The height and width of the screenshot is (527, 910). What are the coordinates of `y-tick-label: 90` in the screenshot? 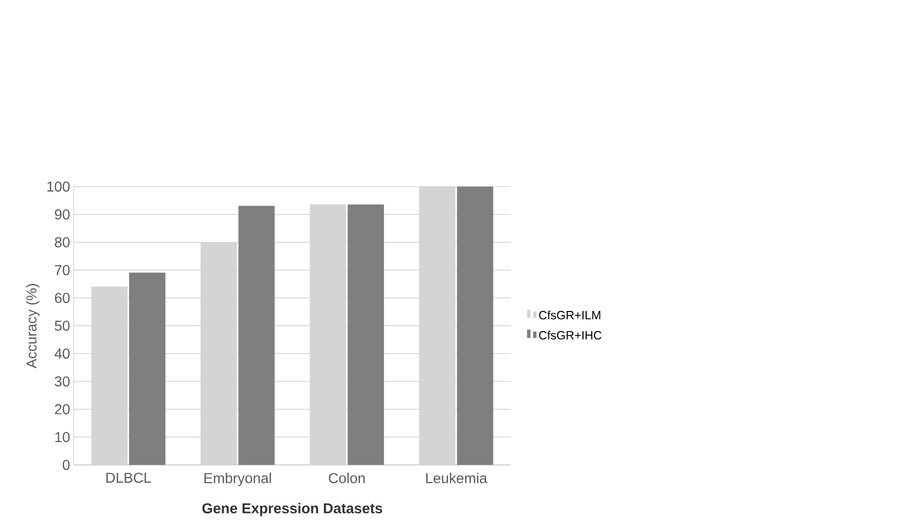 It's located at (62, 214).